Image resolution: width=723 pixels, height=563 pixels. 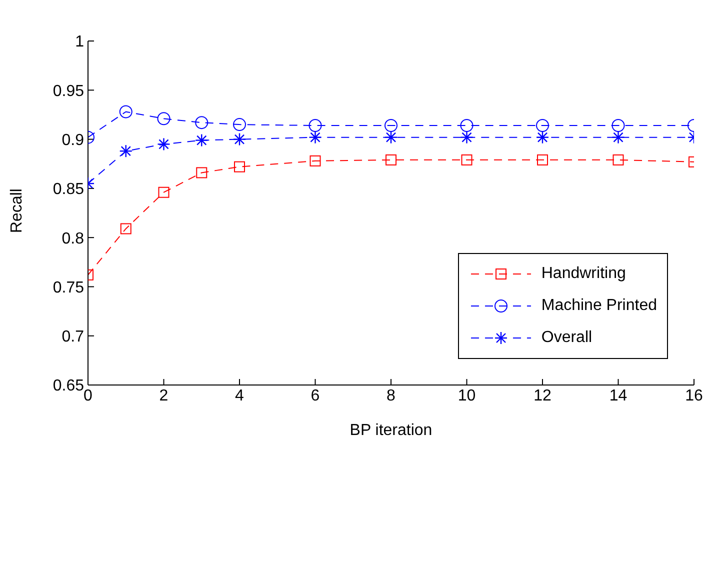 What do you see at coordinates (68, 189) in the screenshot?
I see `y-tick-label: 0.85` at bounding box center [68, 189].